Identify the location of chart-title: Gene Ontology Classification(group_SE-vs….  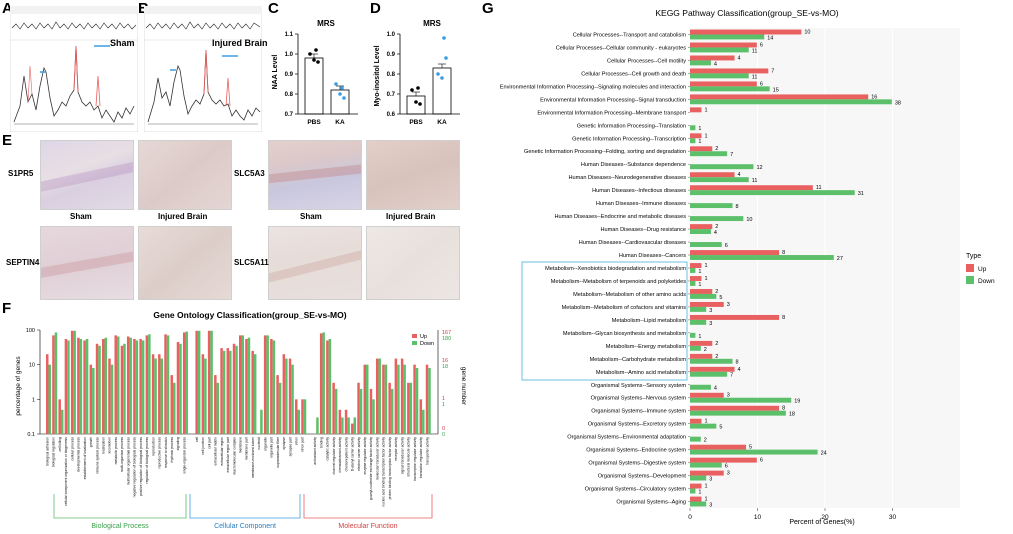
(249, 315).